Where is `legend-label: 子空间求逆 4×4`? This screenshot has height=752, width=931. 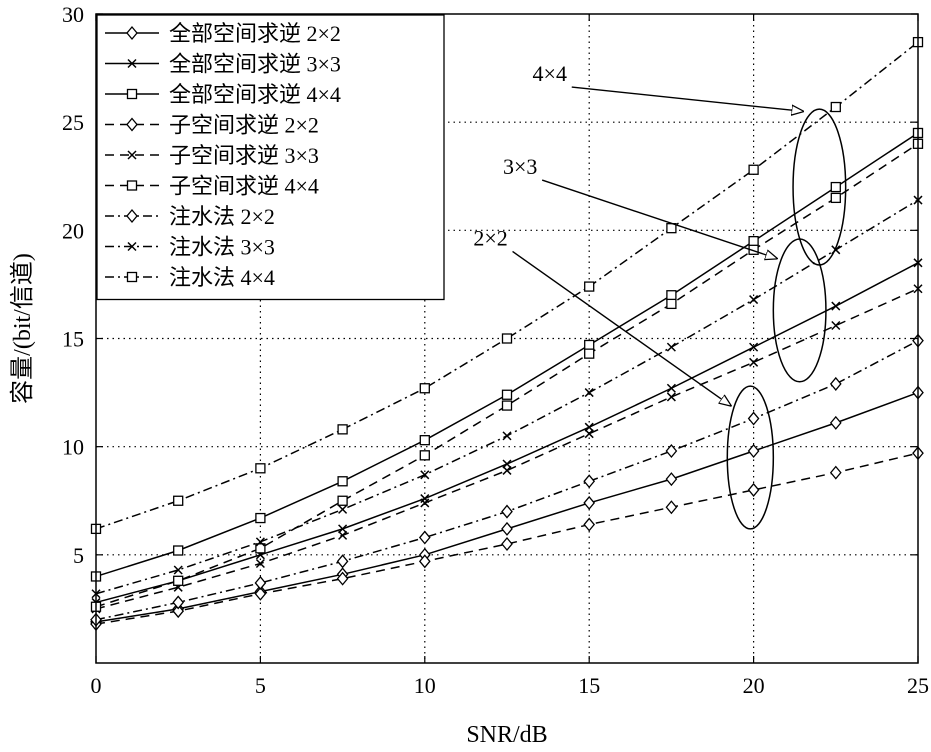 legend-label: 子空间求逆 4×4 is located at coordinates (244, 186).